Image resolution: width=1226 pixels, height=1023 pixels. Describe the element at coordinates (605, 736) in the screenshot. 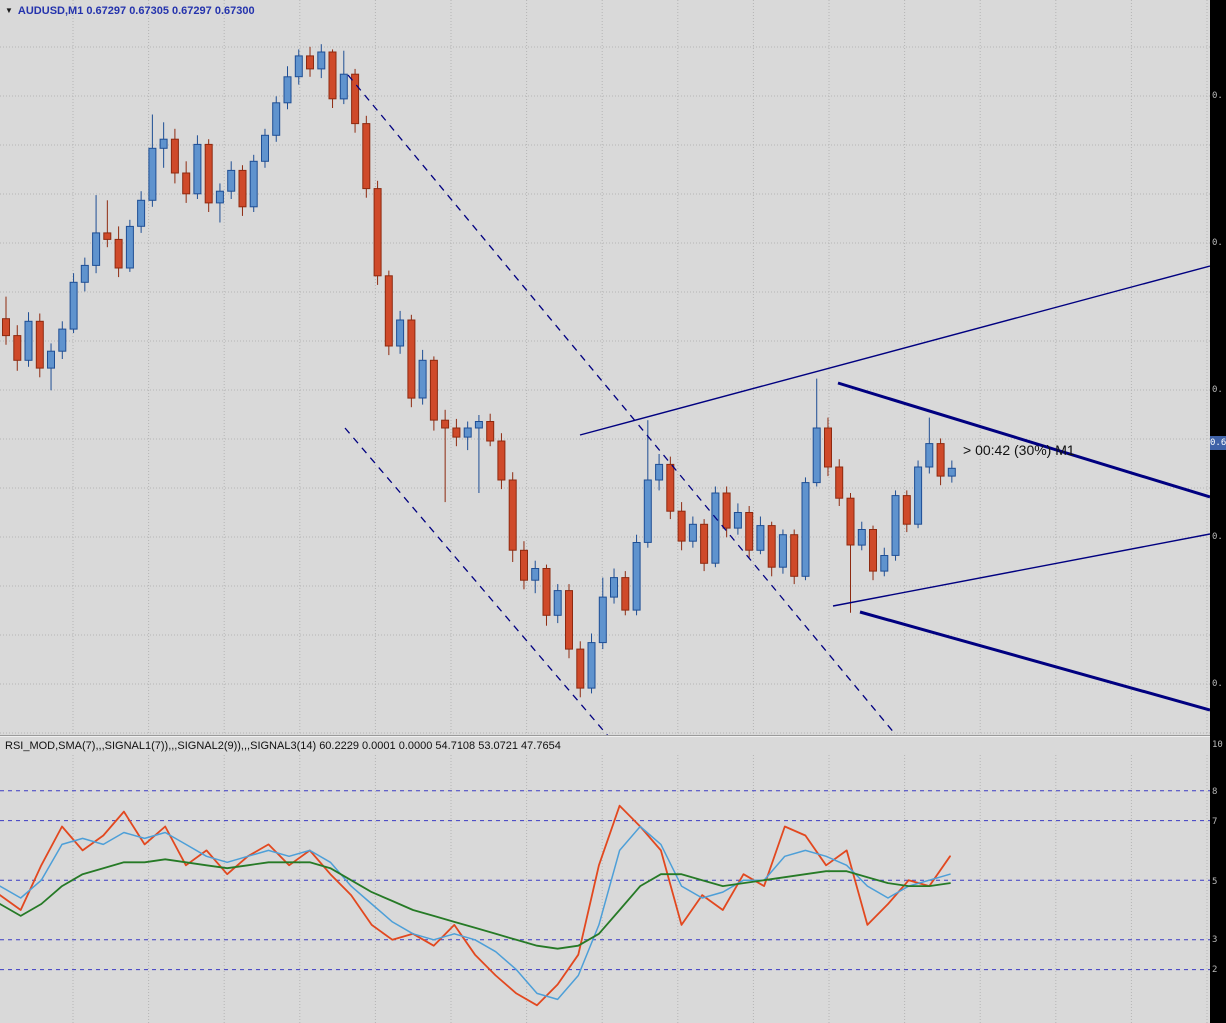

I see `subwindow-separator` at that location.